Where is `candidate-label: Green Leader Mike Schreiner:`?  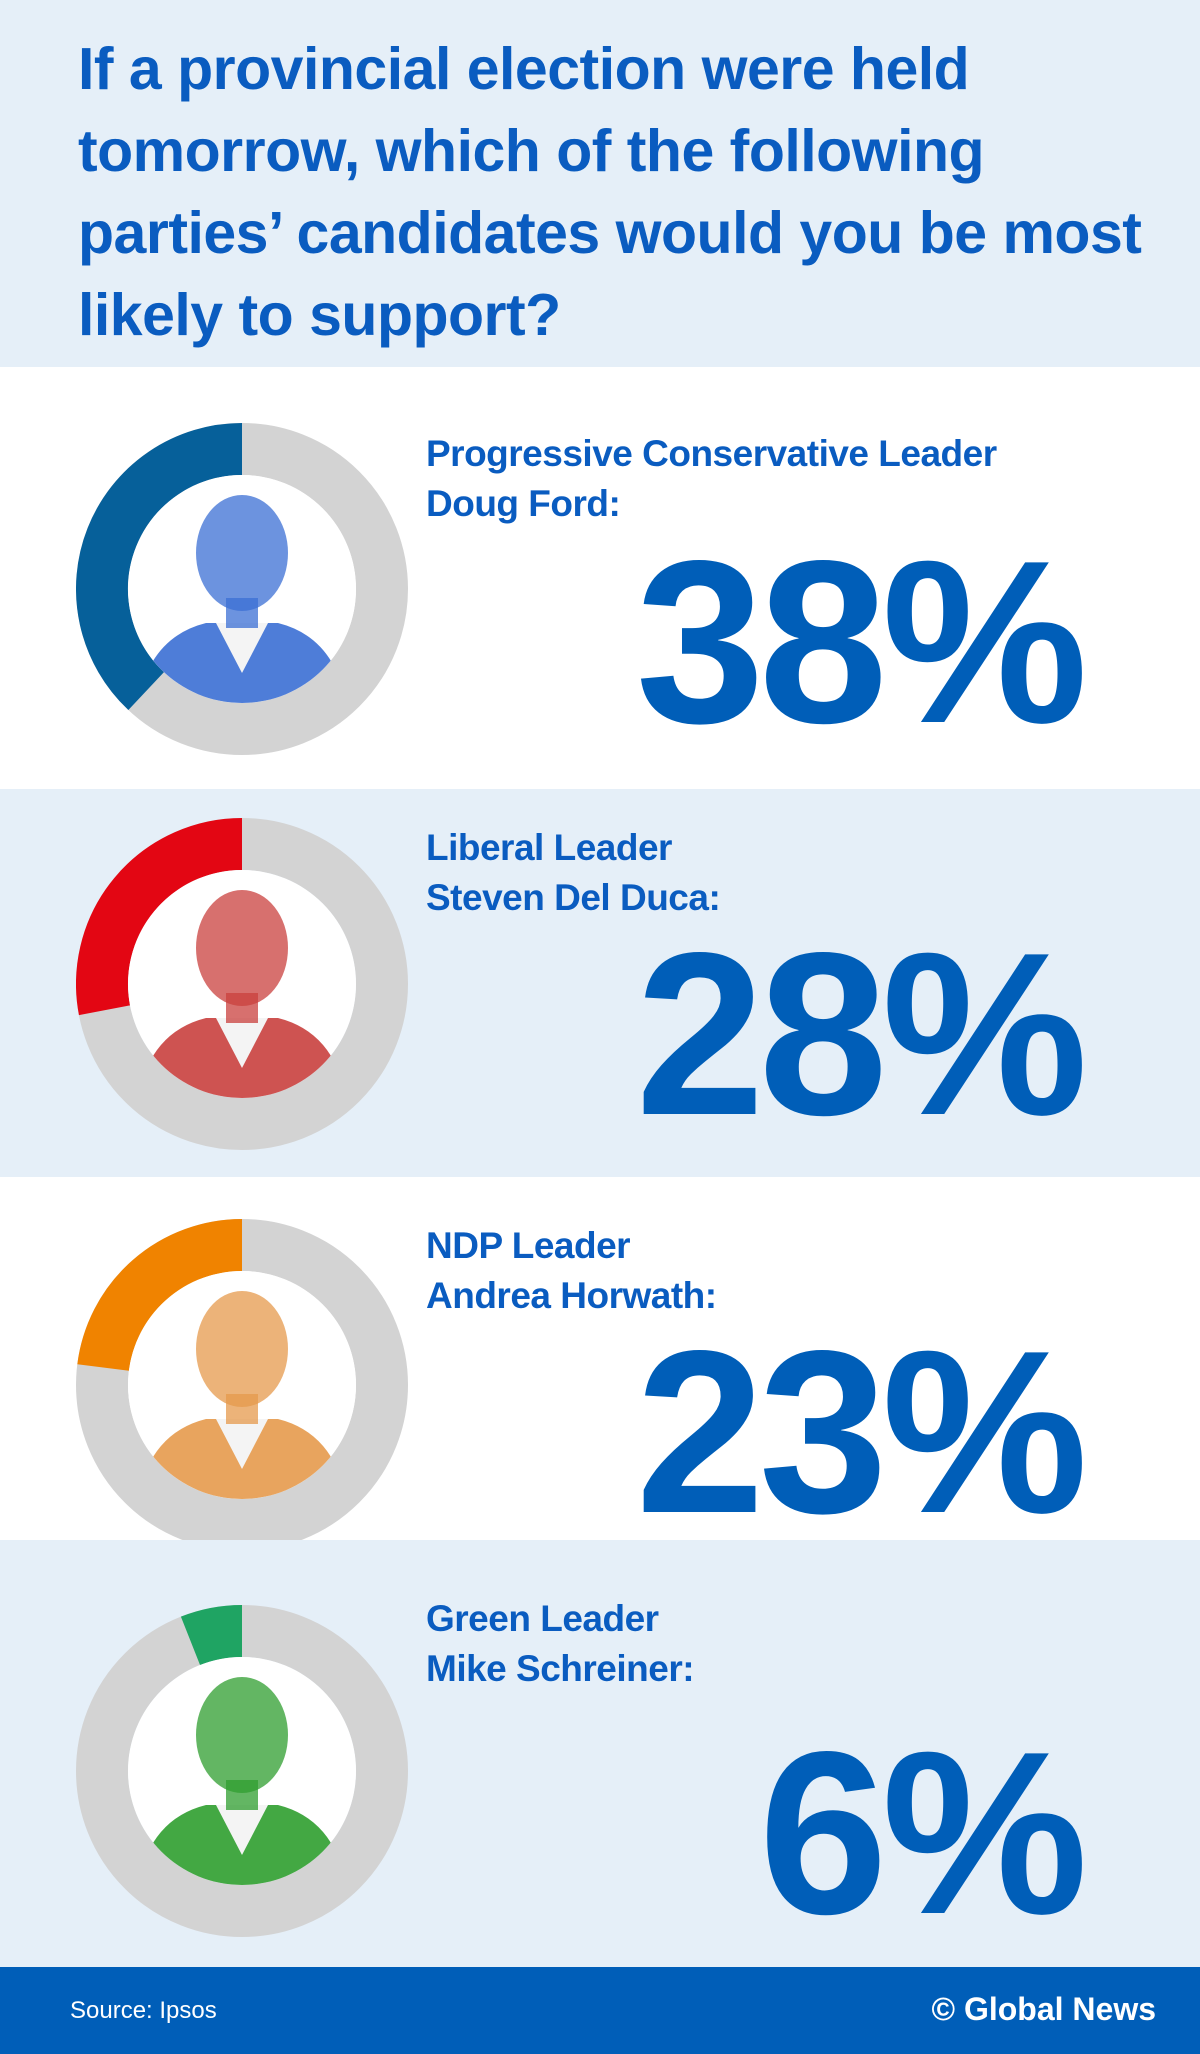 candidate-label: Green Leader Mike Schreiner: is located at coordinates (560, 1644).